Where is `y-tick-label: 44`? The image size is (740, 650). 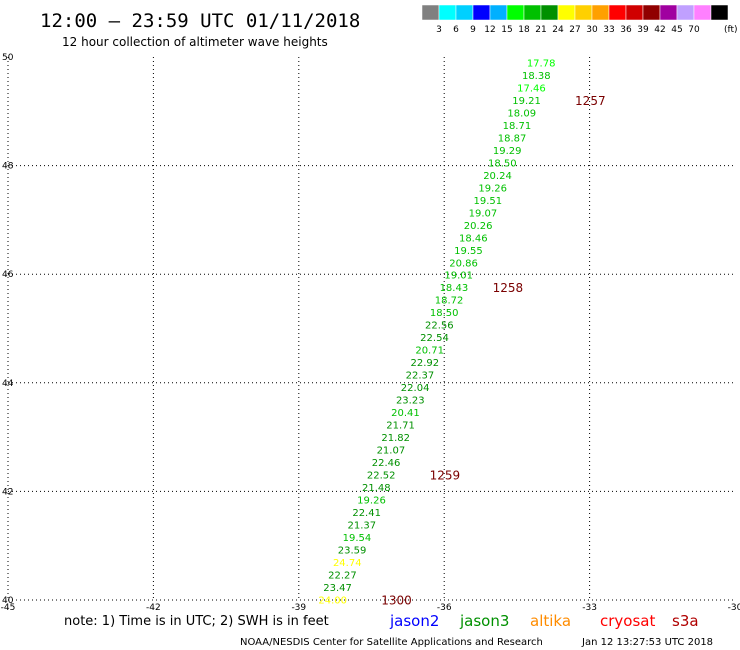 y-tick-label: 44 is located at coordinates (8, 384).